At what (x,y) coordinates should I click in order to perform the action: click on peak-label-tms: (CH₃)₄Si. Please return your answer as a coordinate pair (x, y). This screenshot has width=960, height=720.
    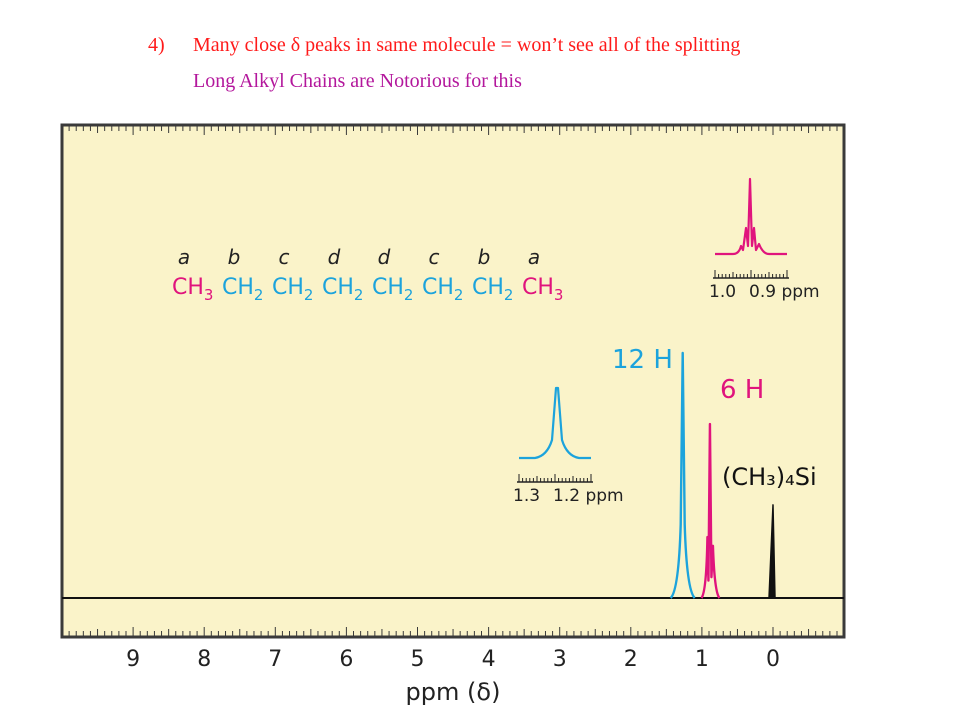
    Looking at the image, I should click on (769, 477).